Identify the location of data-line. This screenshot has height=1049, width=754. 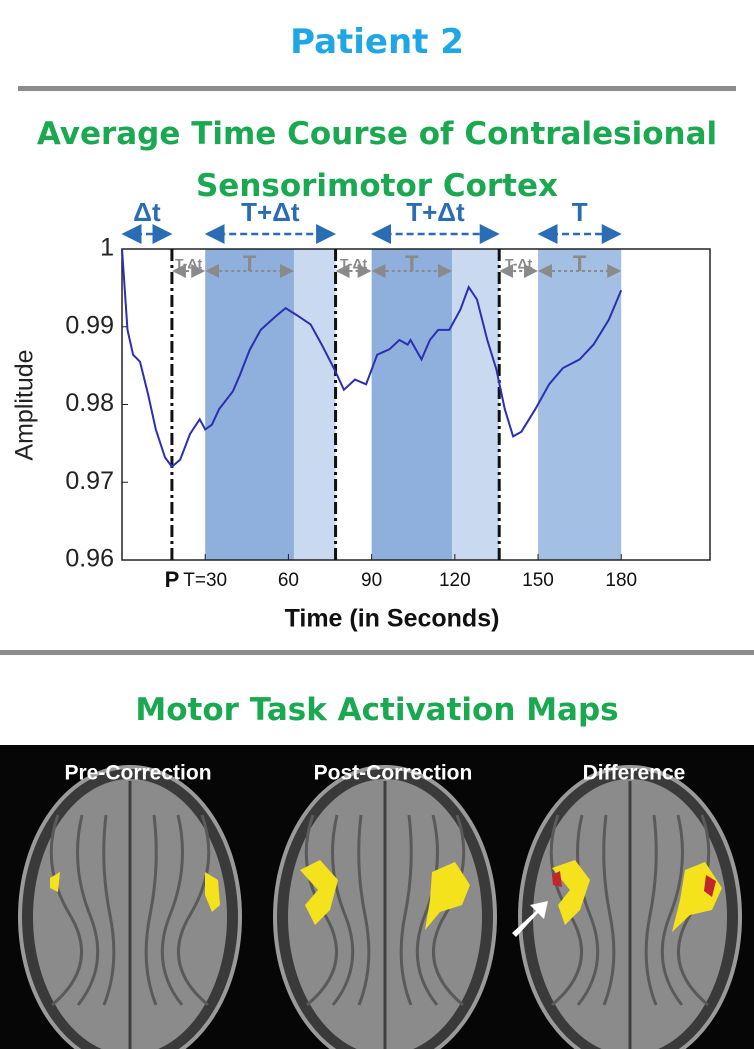
(372, 358).